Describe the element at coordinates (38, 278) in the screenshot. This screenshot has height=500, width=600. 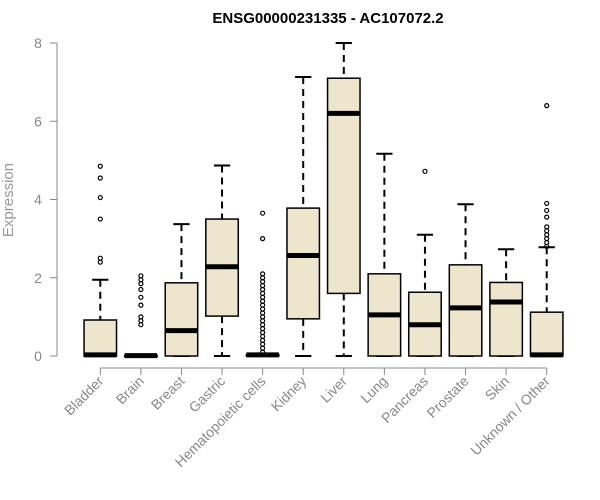
I see `y-tick-label: 2` at that location.